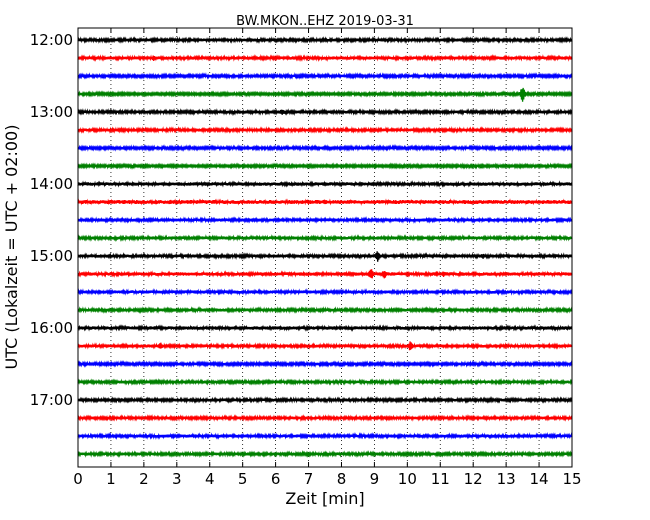  Describe the element at coordinates (276, 479) in the screenshot. I see `x-tick-label: 6` at that location.